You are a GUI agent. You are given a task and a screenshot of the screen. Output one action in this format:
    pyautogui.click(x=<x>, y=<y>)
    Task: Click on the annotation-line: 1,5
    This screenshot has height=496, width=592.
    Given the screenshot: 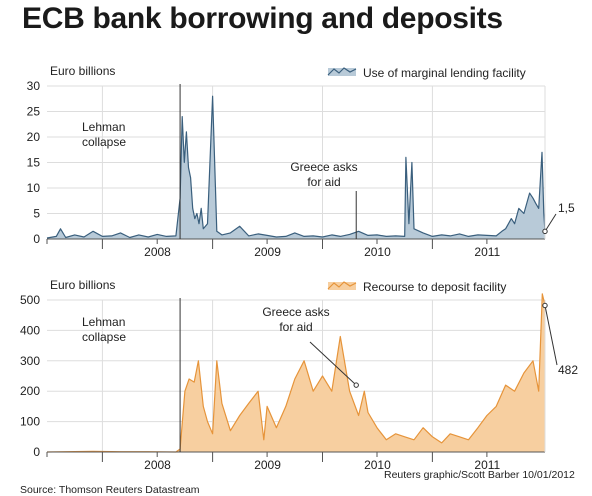 What is the action you would take?
    pyautogui.click(x=566, y=208)
    